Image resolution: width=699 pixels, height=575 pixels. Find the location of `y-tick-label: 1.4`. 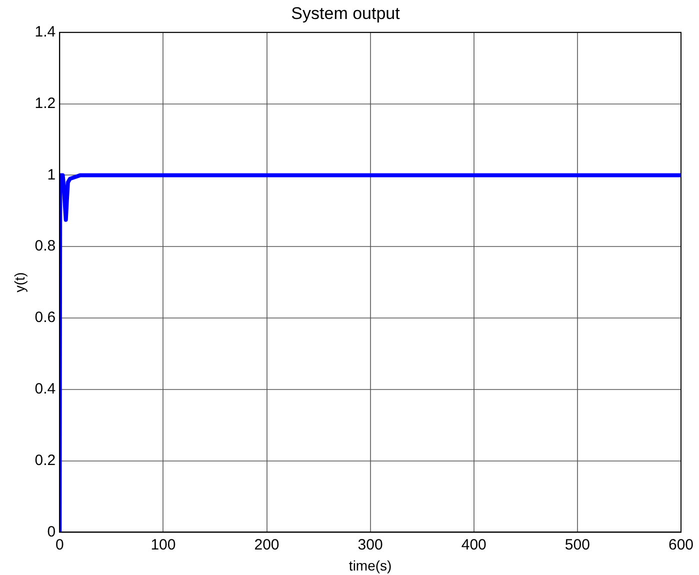

y-tick-label: 1.4 is located at coordinates (45, 32).